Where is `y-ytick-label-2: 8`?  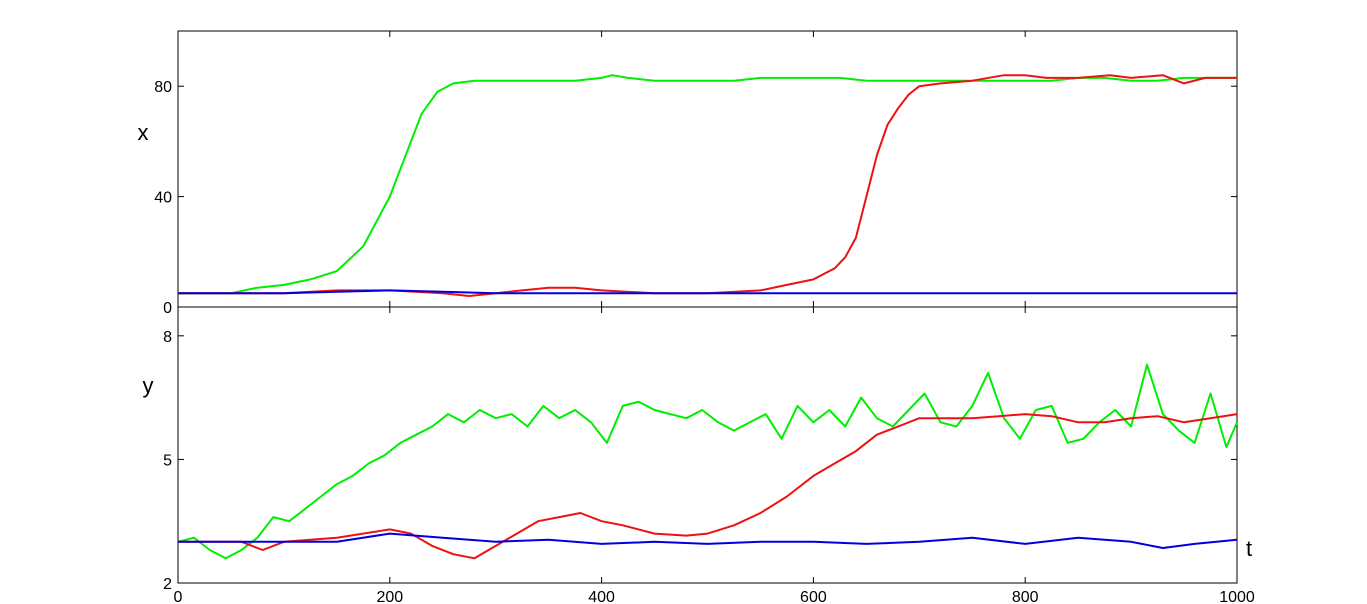 y-ytick-label-2: 8 is located at coordinates (167, 337).